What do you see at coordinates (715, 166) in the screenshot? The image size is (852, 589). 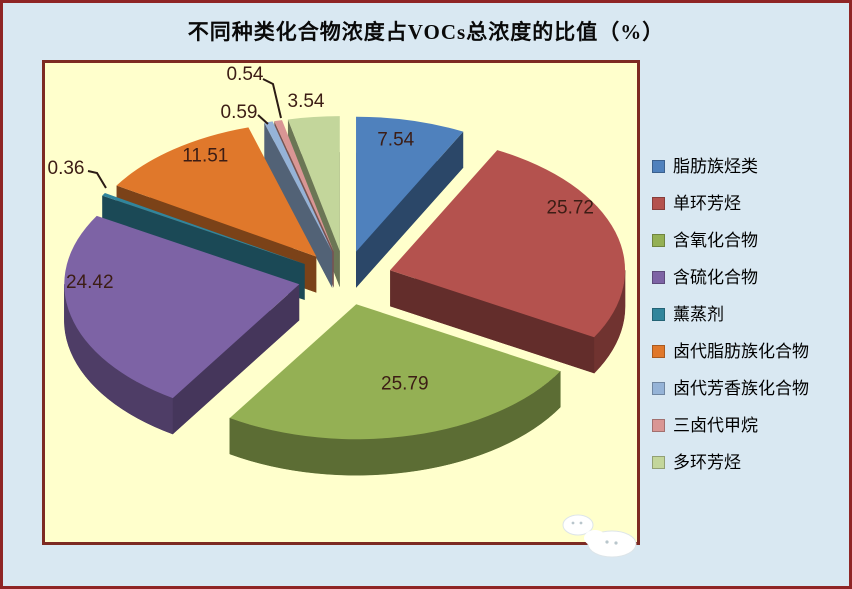 I see `legend-label: 脂肪族烃类` at bounding box center [715, 166].